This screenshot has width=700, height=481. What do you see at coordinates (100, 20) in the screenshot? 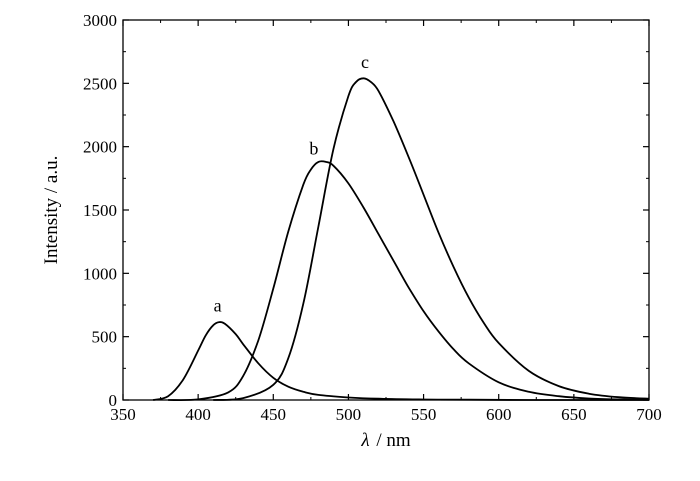
I see `y-tick-label: 3000` at bounding box center [100, 20].